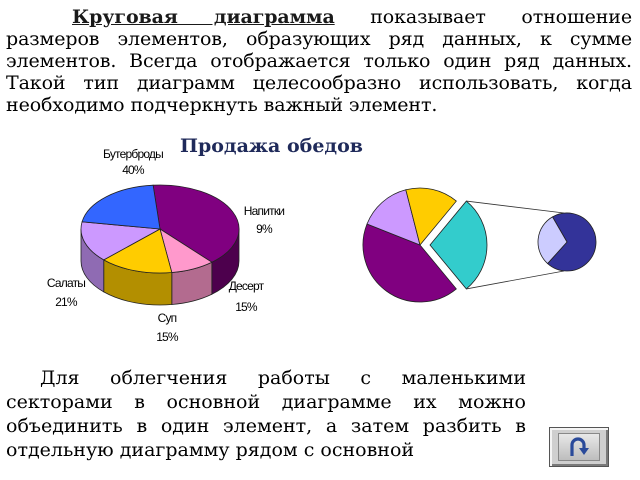  I want to click on pie3d-category-label: Бутерброды, so click(133, 154).